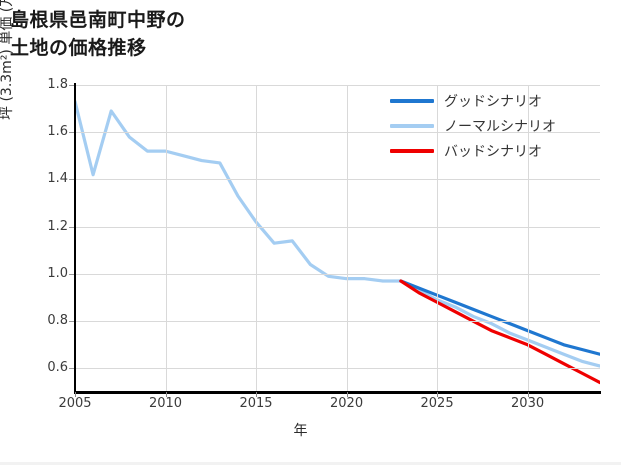  What do you see at coordinates (57, 84) in the screenshot?
I see `y-tick-label: 1.8` at bounding box center [57, 84].